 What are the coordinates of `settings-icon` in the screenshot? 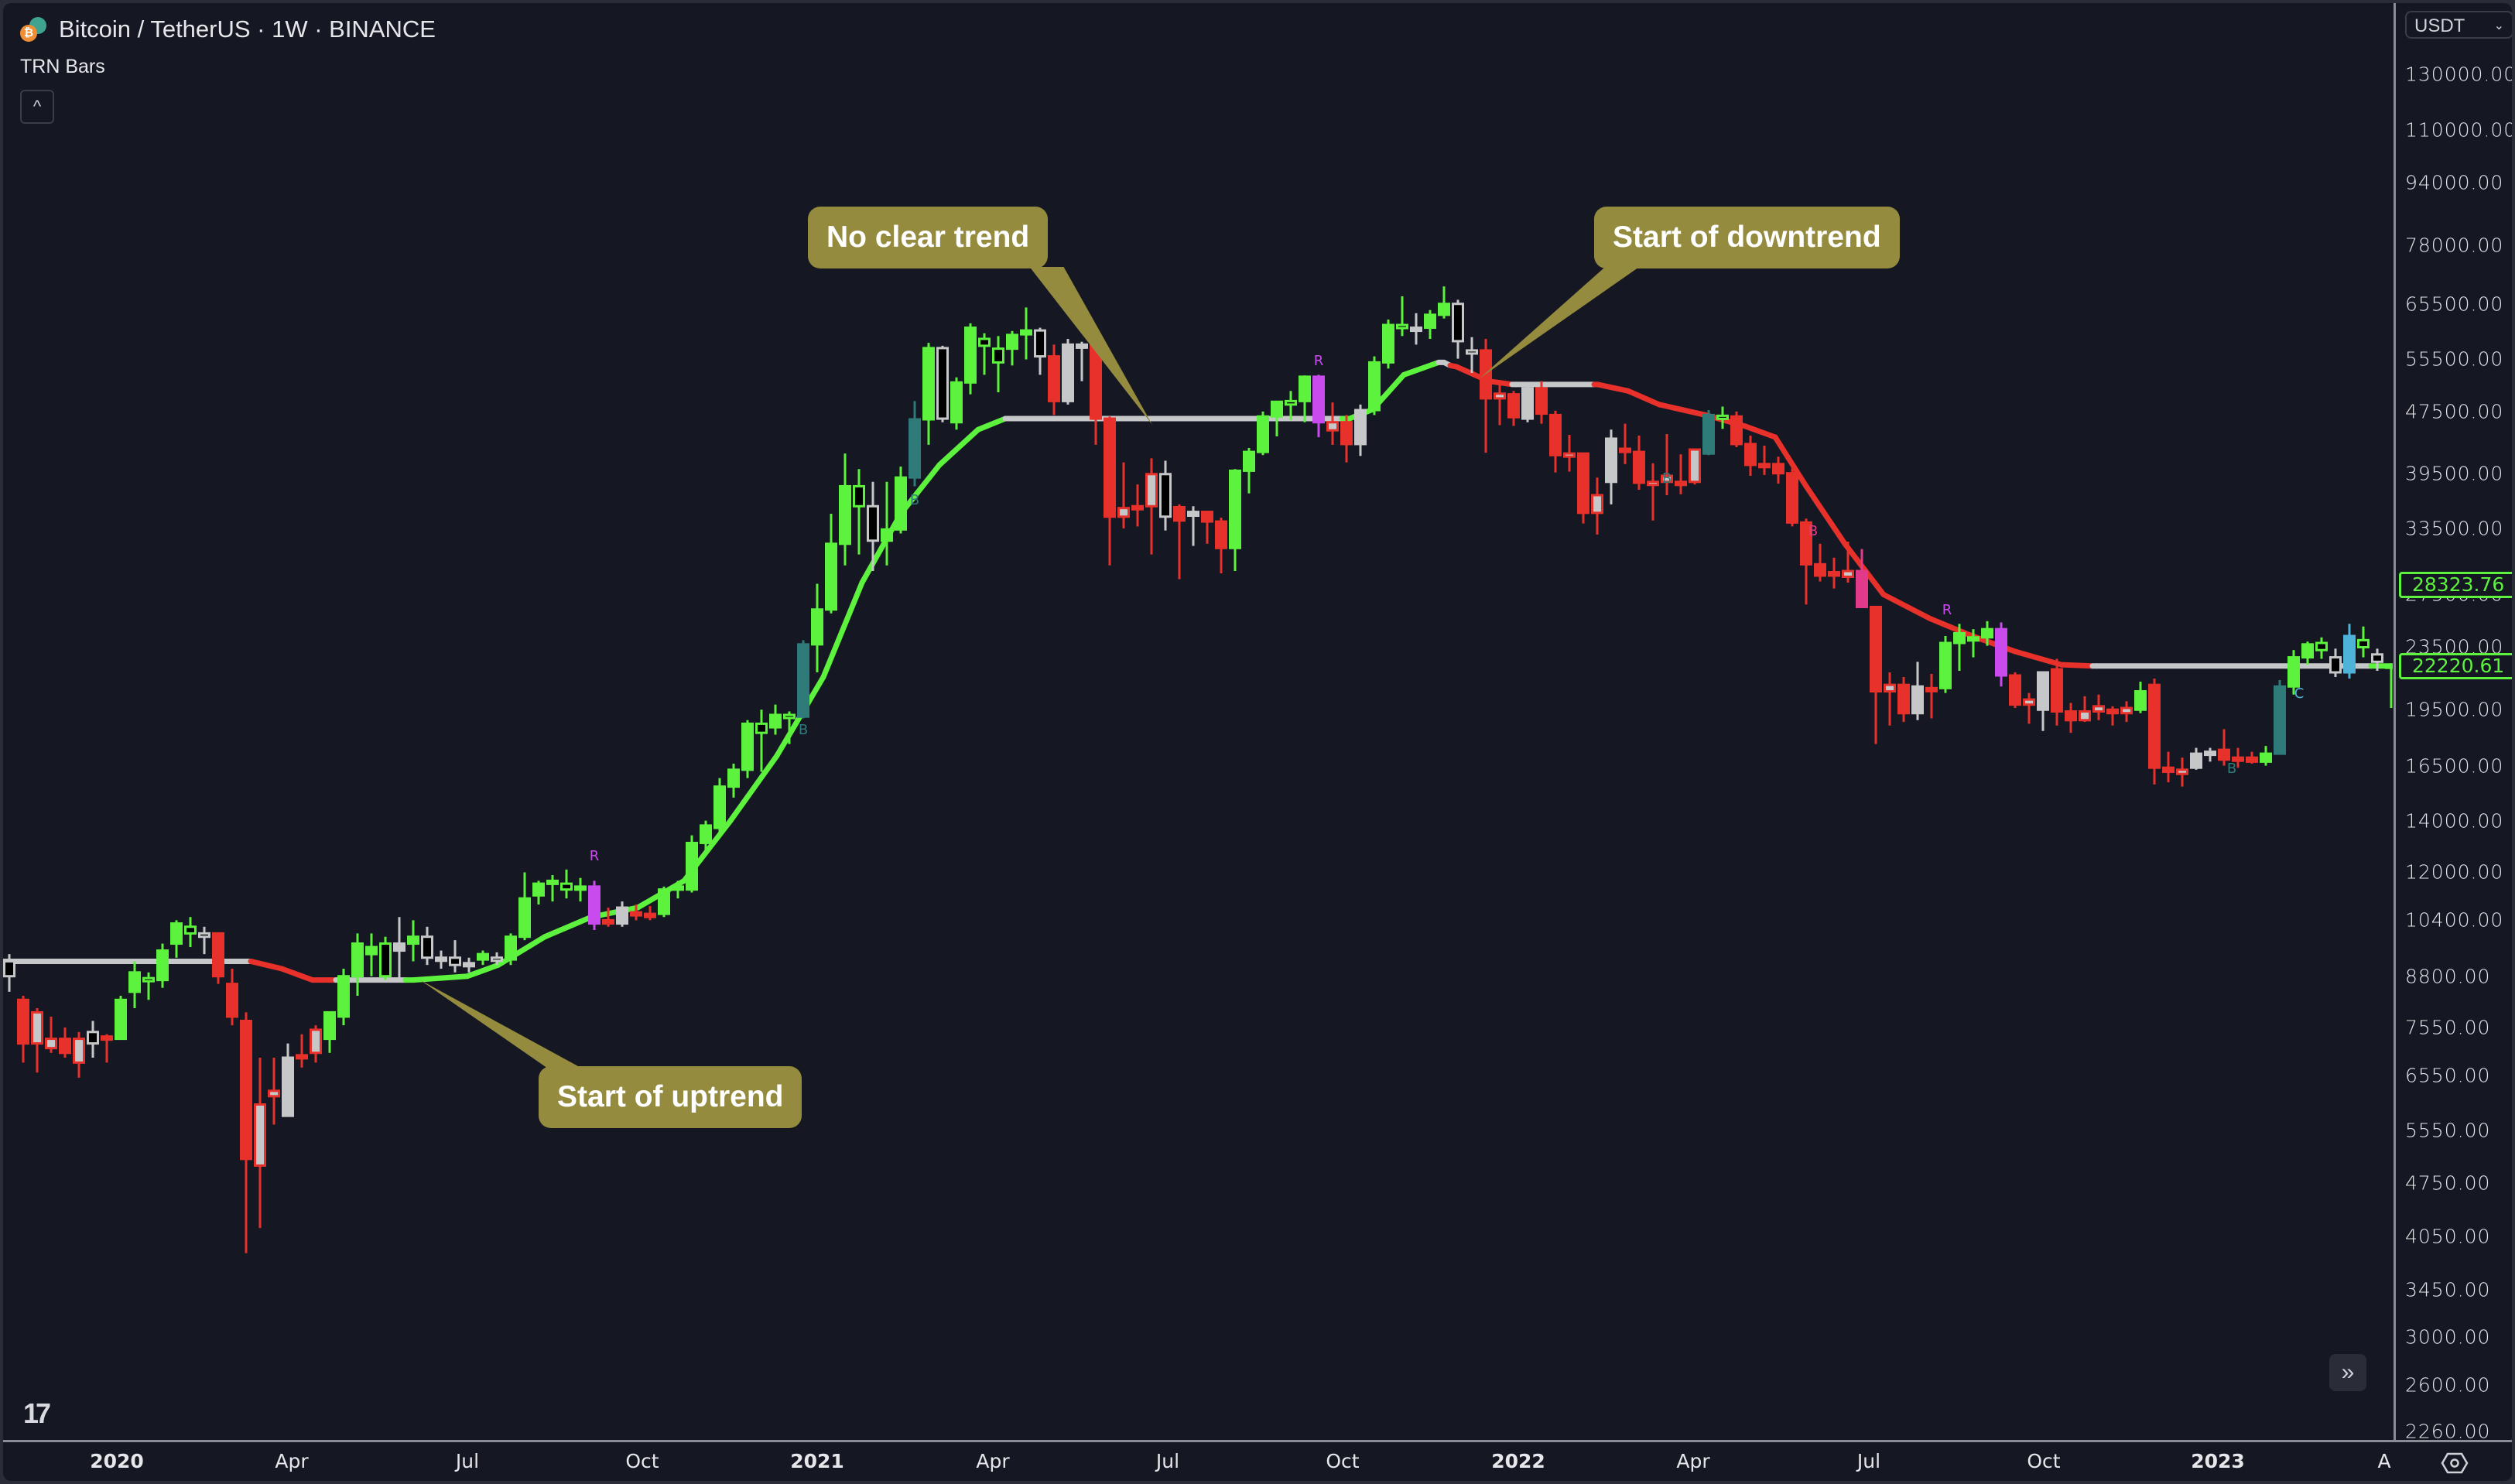 It's located at (2455, 1464).